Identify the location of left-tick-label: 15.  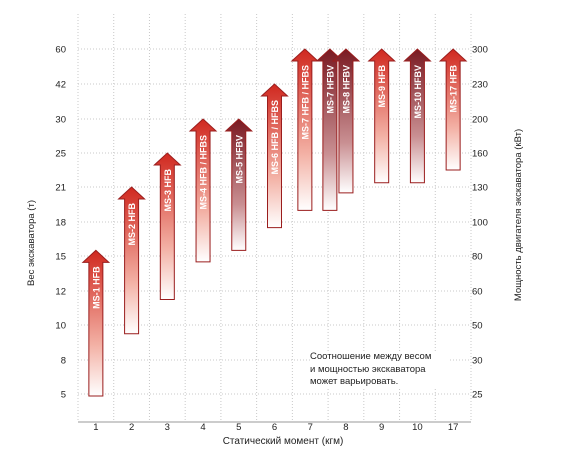
(60, 257).